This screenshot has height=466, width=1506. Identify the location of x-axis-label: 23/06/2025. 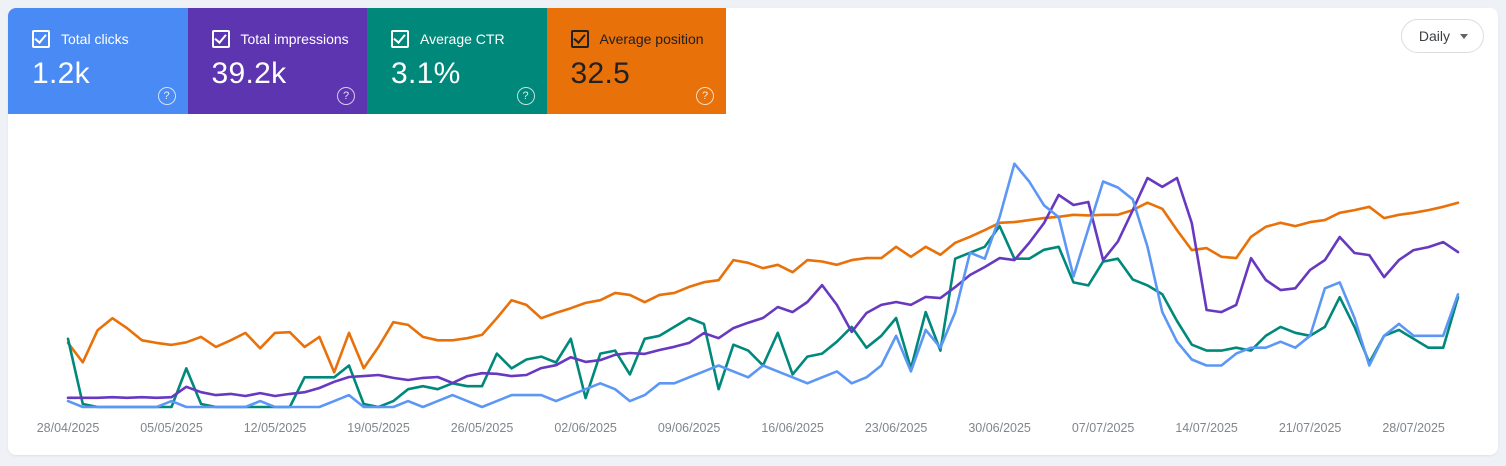
(896, 428).